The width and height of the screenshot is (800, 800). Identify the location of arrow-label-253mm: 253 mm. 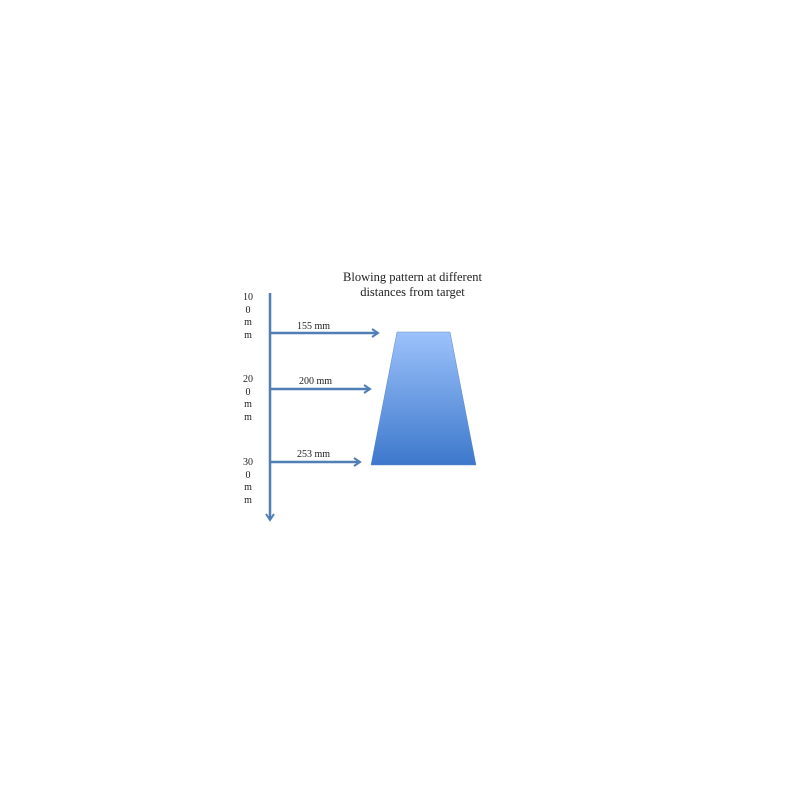
(314, 454).